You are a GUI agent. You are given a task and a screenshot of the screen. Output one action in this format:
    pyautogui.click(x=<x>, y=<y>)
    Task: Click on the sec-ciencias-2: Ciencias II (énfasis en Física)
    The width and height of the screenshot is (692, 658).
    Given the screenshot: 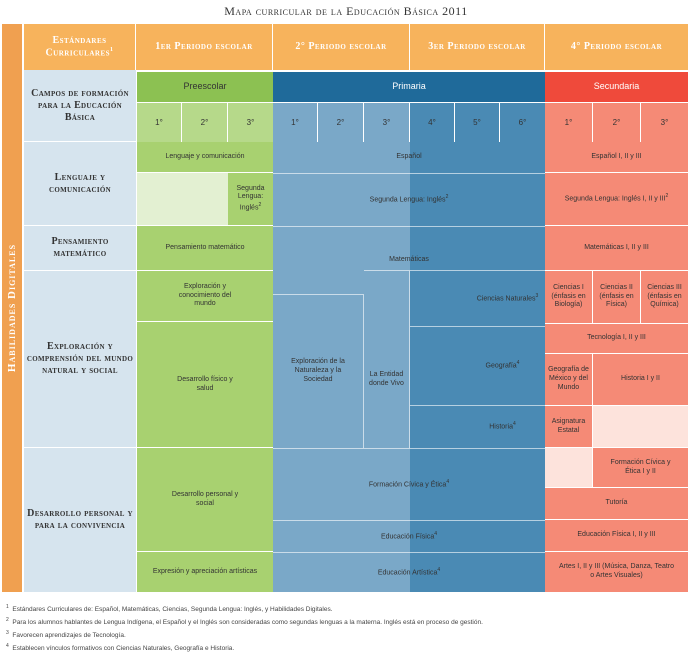 What is the action you would take?
    pyautogui.click(x=617, y=297)
    